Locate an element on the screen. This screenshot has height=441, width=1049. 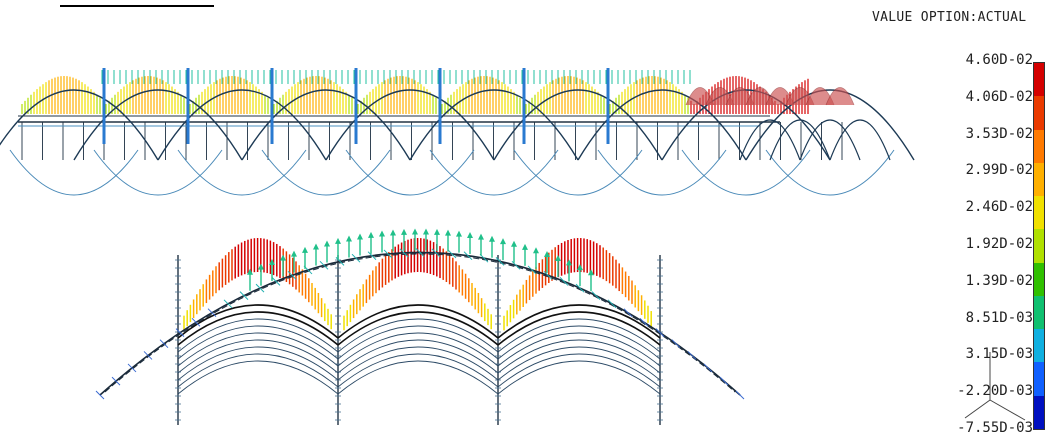
legend-label: 2.46D-02 is located at coordinates (999, 207).